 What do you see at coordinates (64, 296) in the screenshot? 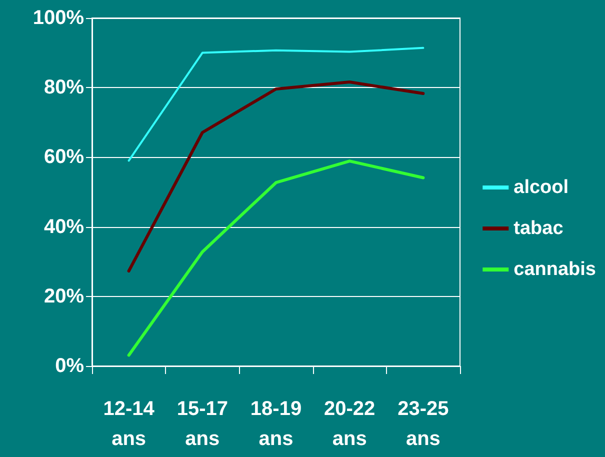
I see `y-tick-label: 20%` at bounding box center [64, 296].